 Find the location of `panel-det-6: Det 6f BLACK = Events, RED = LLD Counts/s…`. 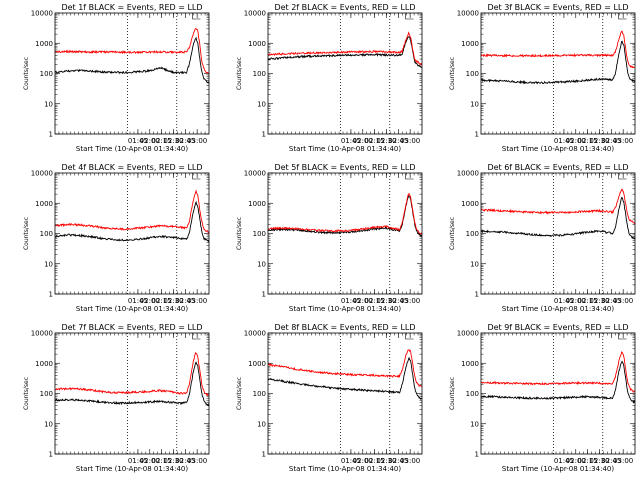

panel-det-6: Det 6f BLACK = Events, RED = LLD Counts/s… is located at coordinates (542, 238).